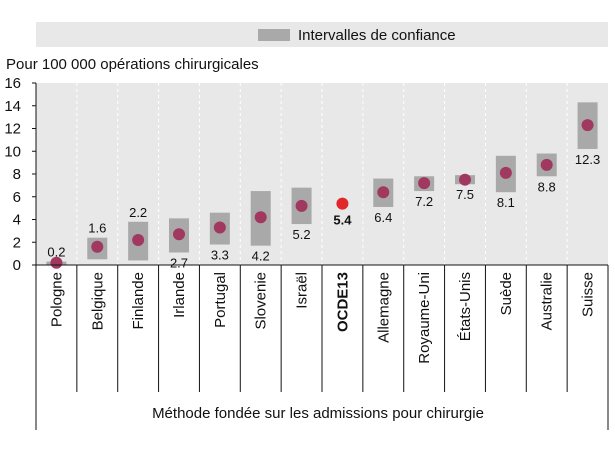 This screenshot has width=615, height=462. Describe the element at coordinates (12, 106) in the screenshot. I see `y-tick-label: 14` at that location.